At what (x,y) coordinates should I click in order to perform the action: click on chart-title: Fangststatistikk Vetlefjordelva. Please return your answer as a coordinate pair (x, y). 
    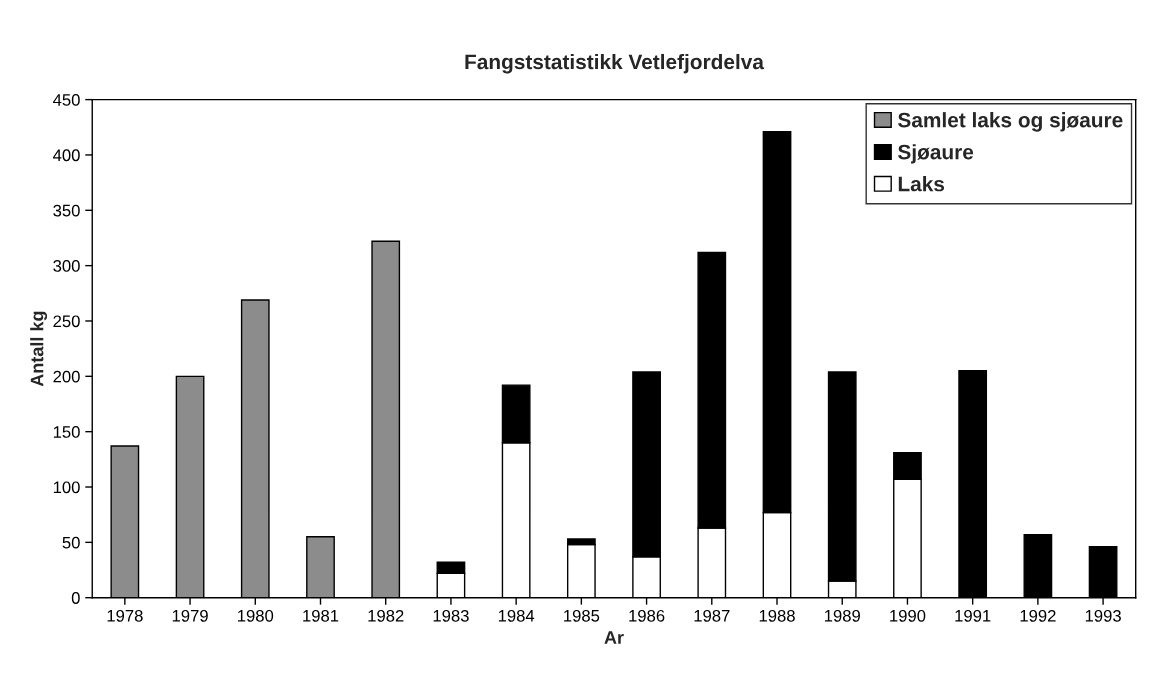
    Looking at the image, I should click on (615, 63).